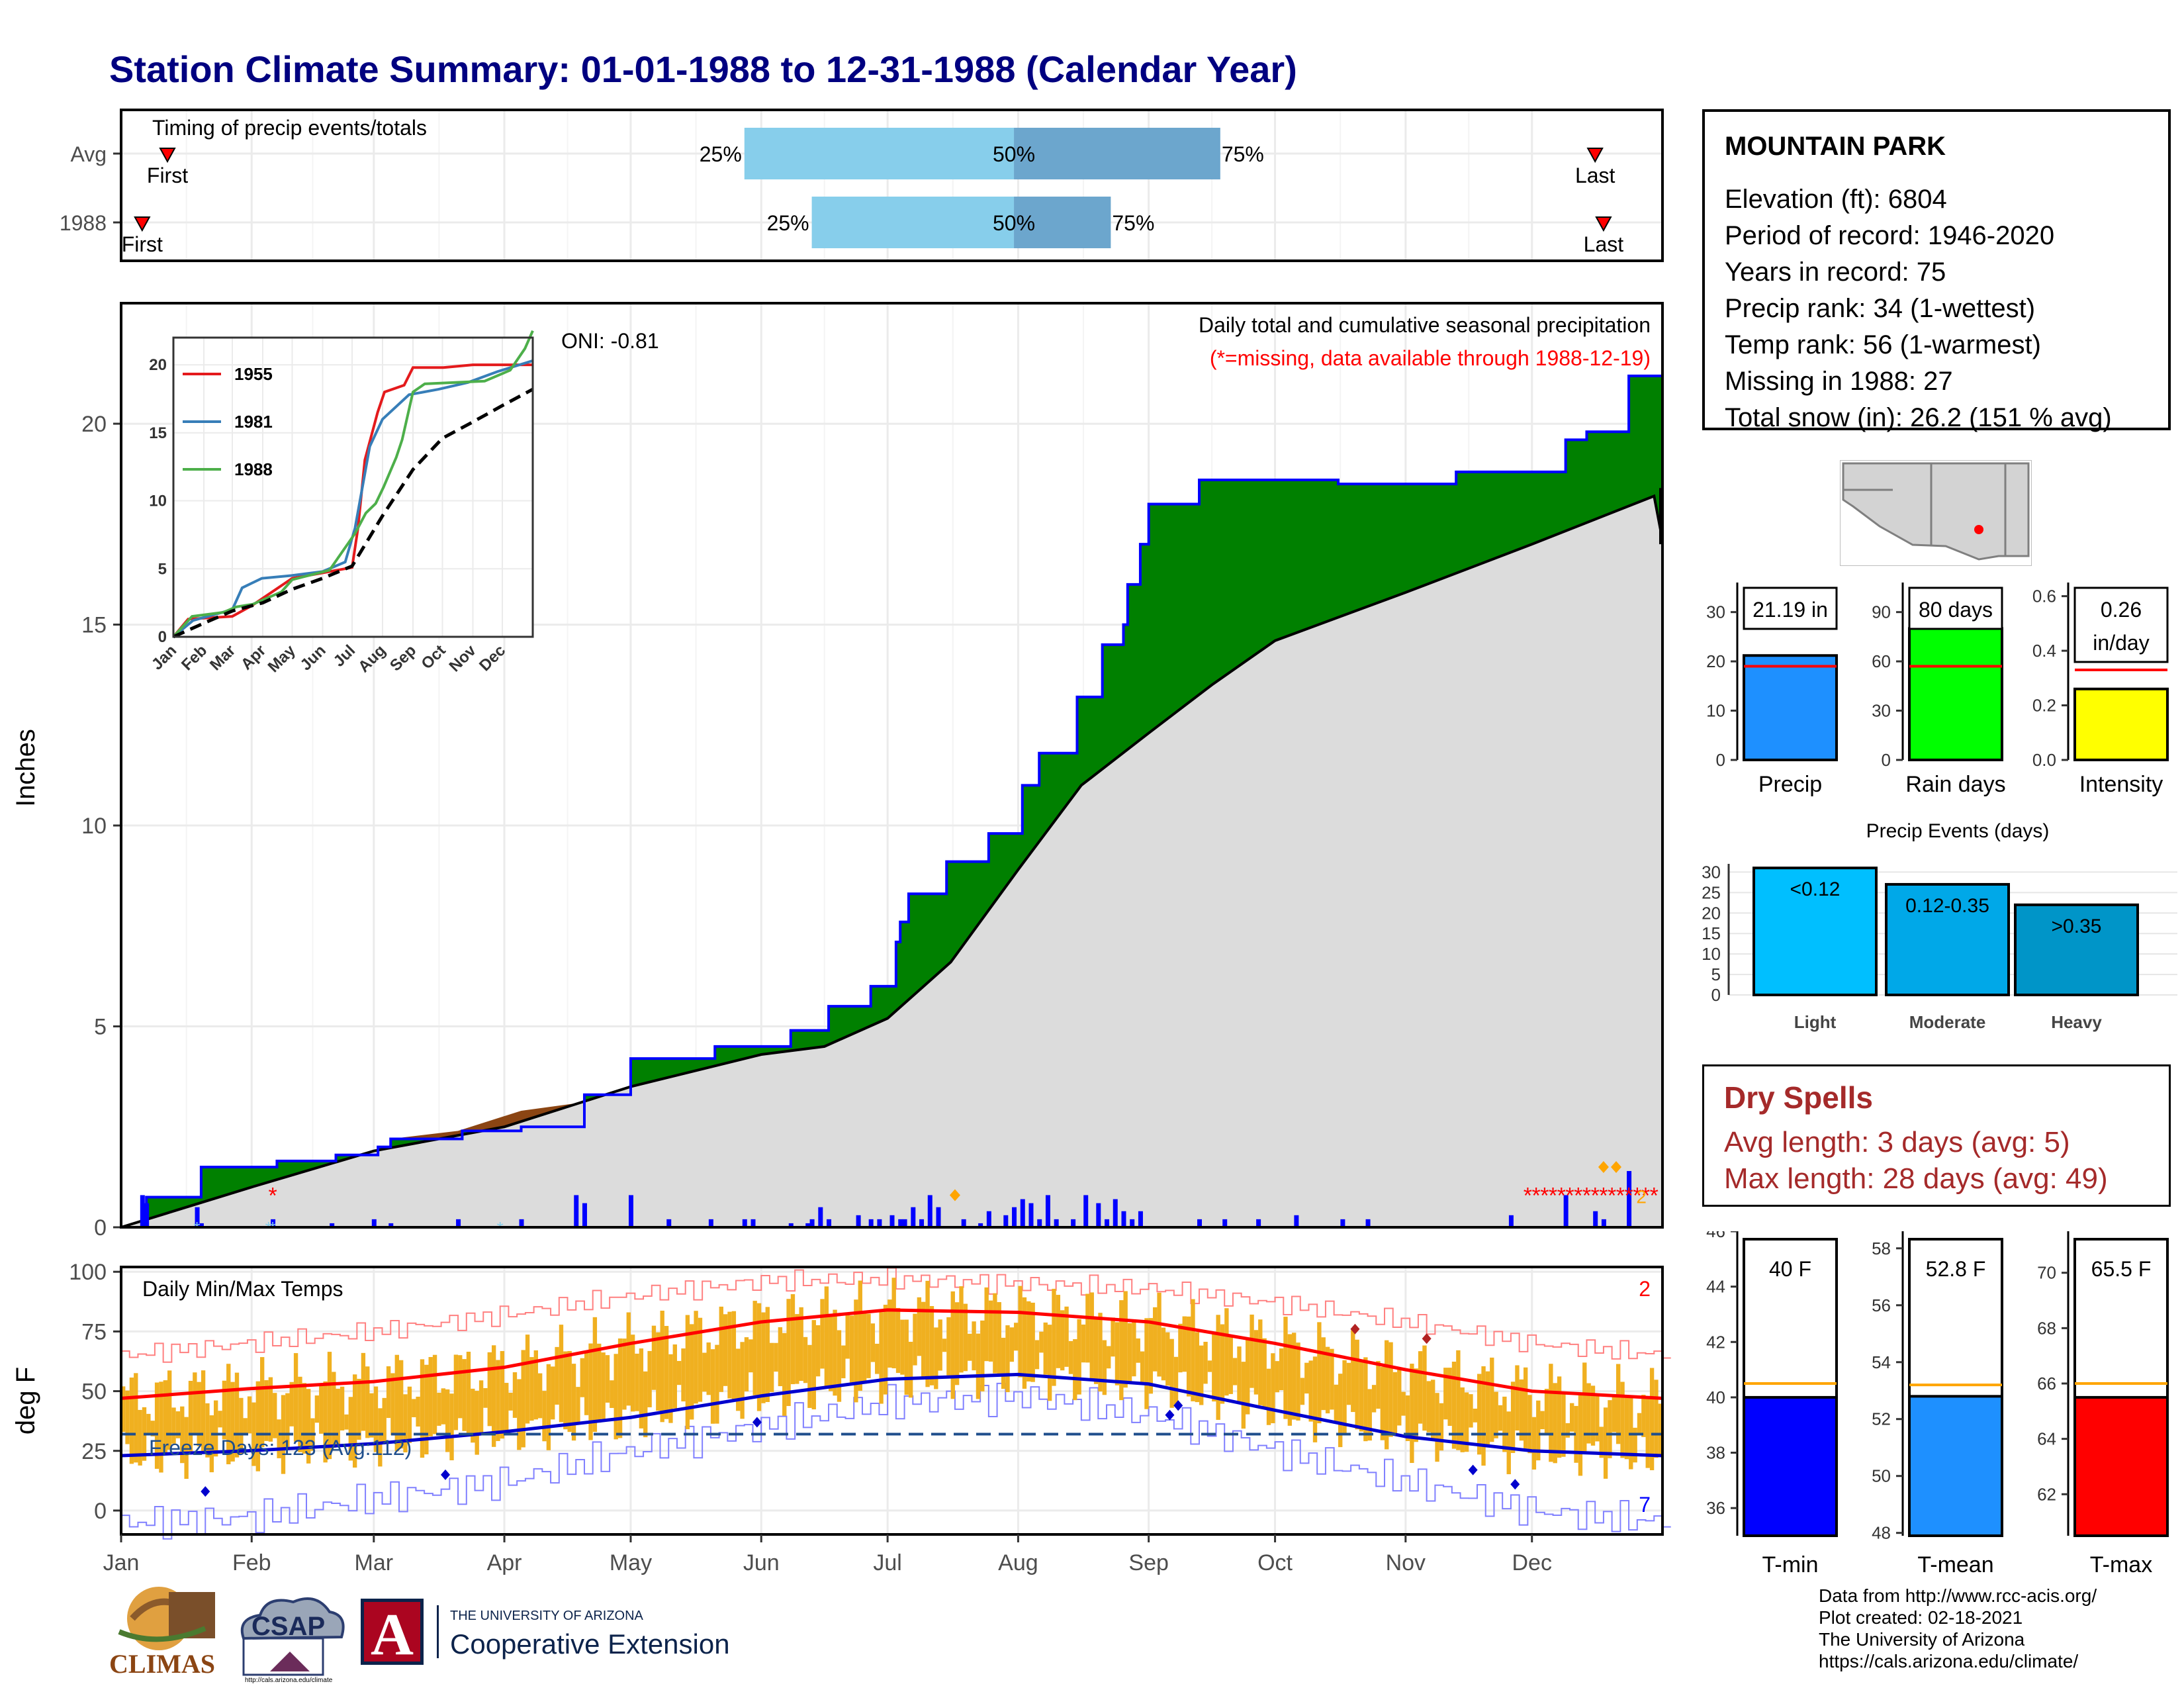 The height and width of the screenshot is (1688, 2184). Describe the element at coordinates (2121, 1466) in the screenshot. I see `temps-bar` at that location.